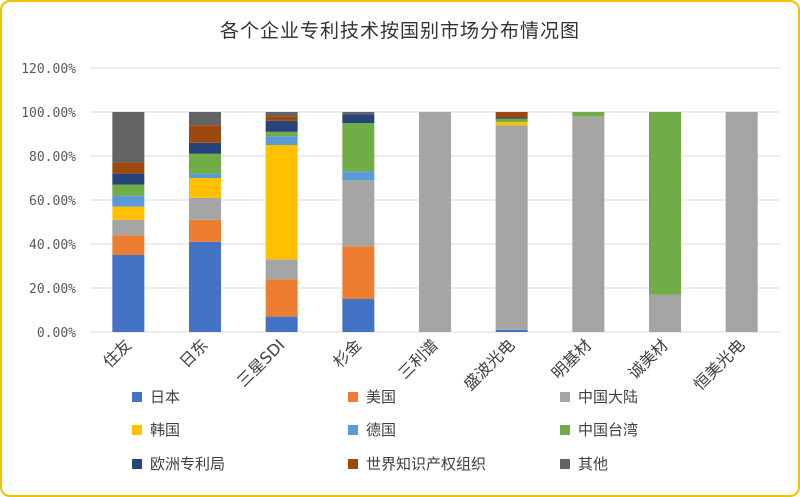 The width and height of the screenshot is (800, 497). What do you see at coordinates (571, 358) in the screenshot?
I see `x-tick-label: 明基材` at bounding box center [571, 358].